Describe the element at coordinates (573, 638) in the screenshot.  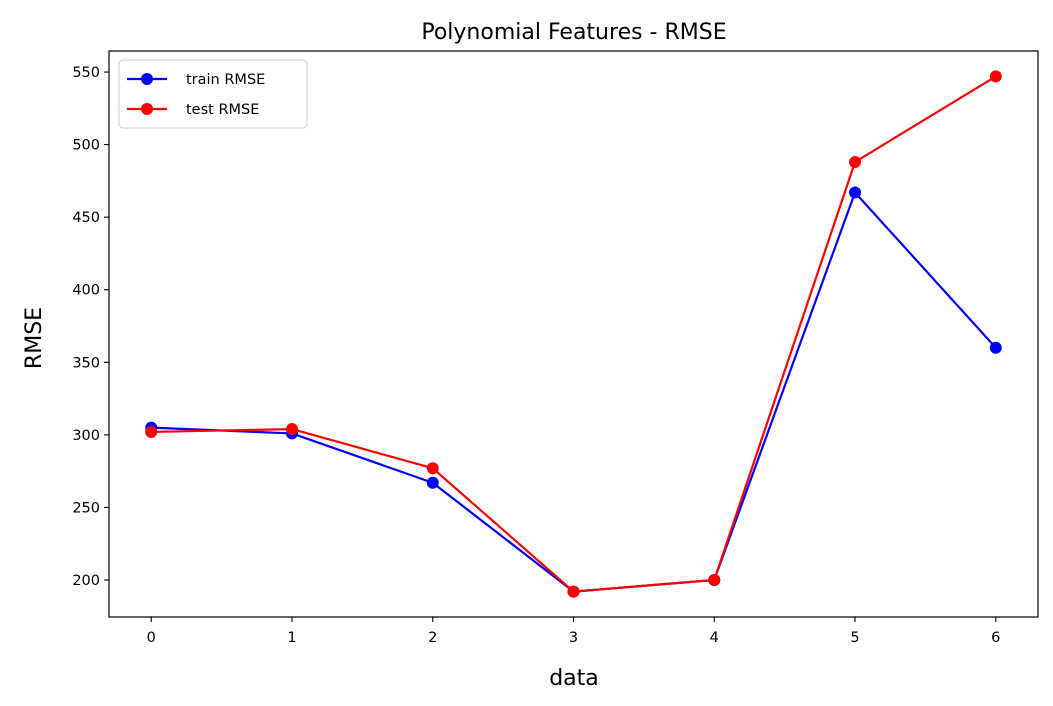
I see `x-tick-label: 3` at that location.